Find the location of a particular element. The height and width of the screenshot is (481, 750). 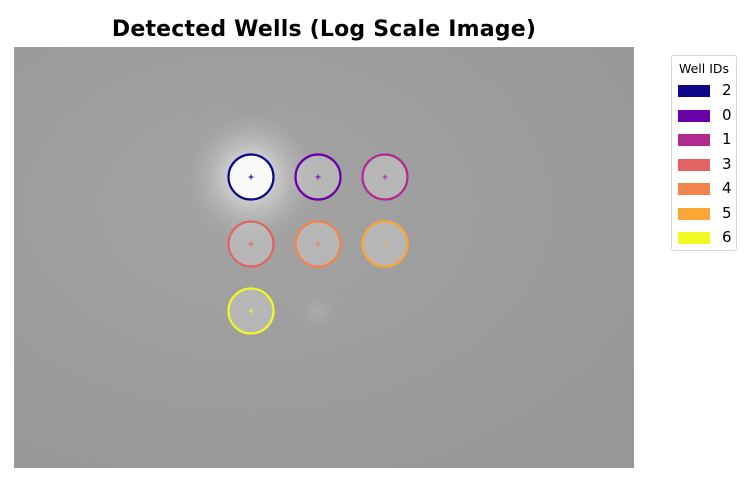

legend-label: 3 is located at coordinates (727, 163).